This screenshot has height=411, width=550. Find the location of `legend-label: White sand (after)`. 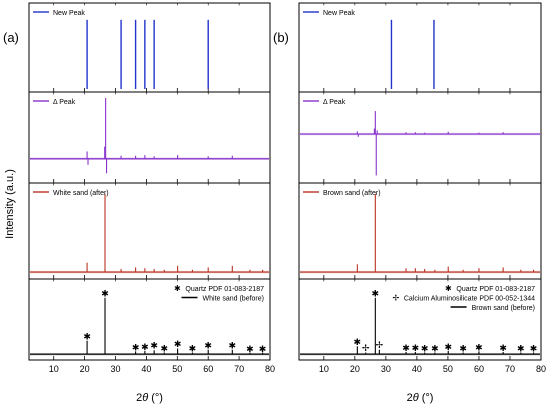

legend-label: White sand (after) is located at coordinates (81, 193).